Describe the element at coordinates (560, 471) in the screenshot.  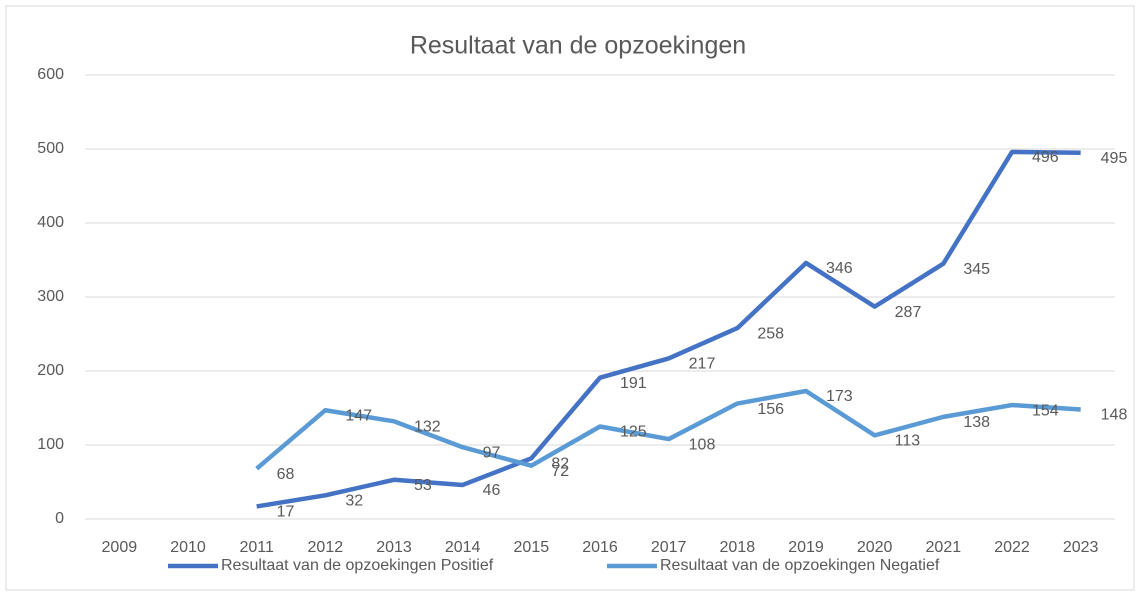
I see `data-label: 72` at that location.